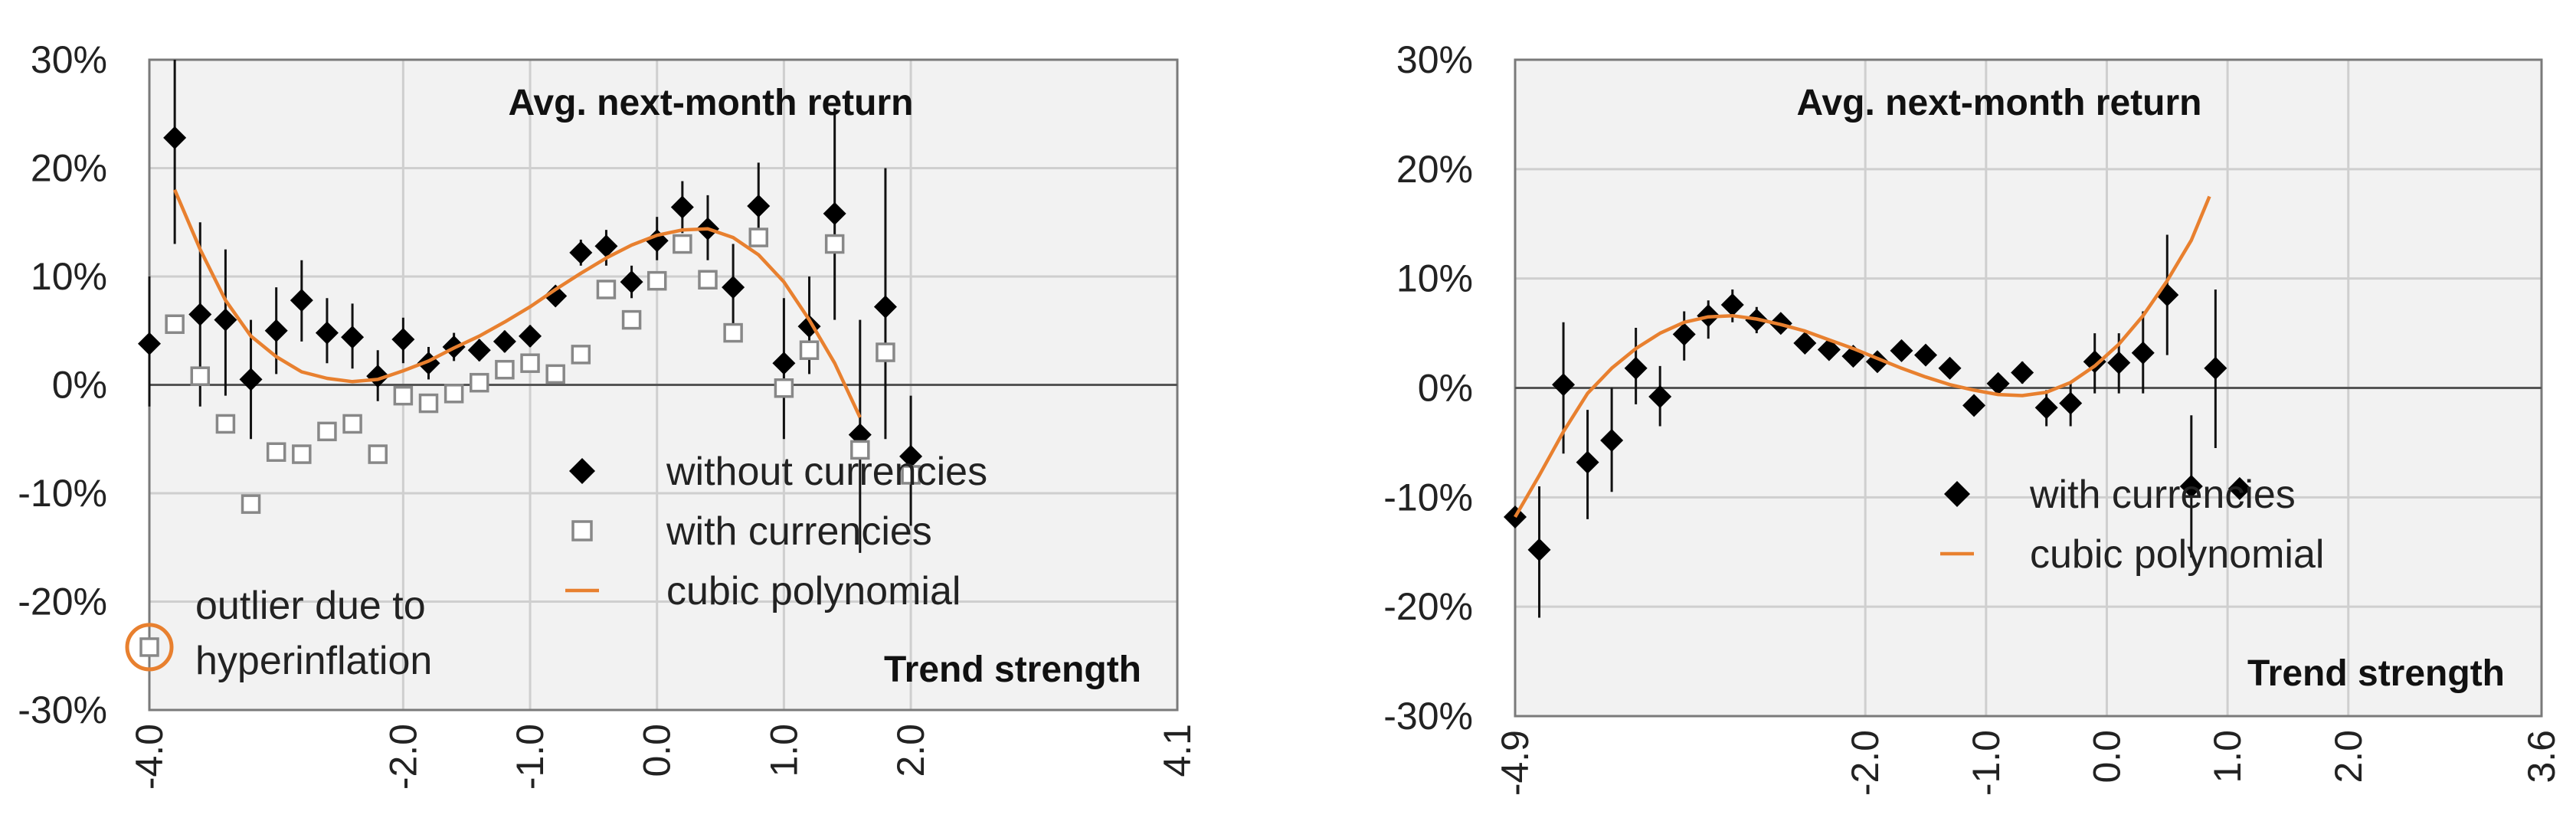  Describe the element at coordinates (1515, 763) in the screenshot. I see `x-tick-label: -4.9` at that location.